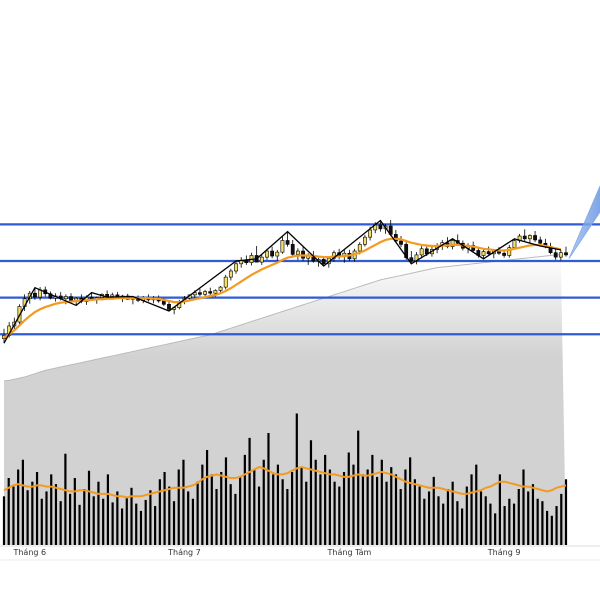 The image size is (600, 600). What do you see at coordinates (29, 552) in the screenshot?
I see `x-tick-label: Tháng 6` at bounding box center [29, 552].